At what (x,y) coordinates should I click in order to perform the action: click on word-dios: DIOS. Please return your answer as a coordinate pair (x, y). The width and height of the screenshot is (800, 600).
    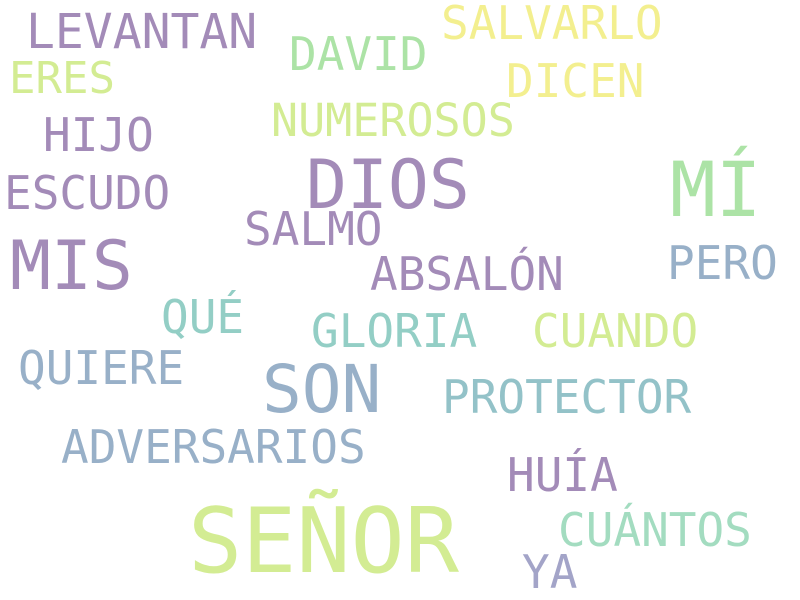
    Looking at the image, I should click on (388, 185).